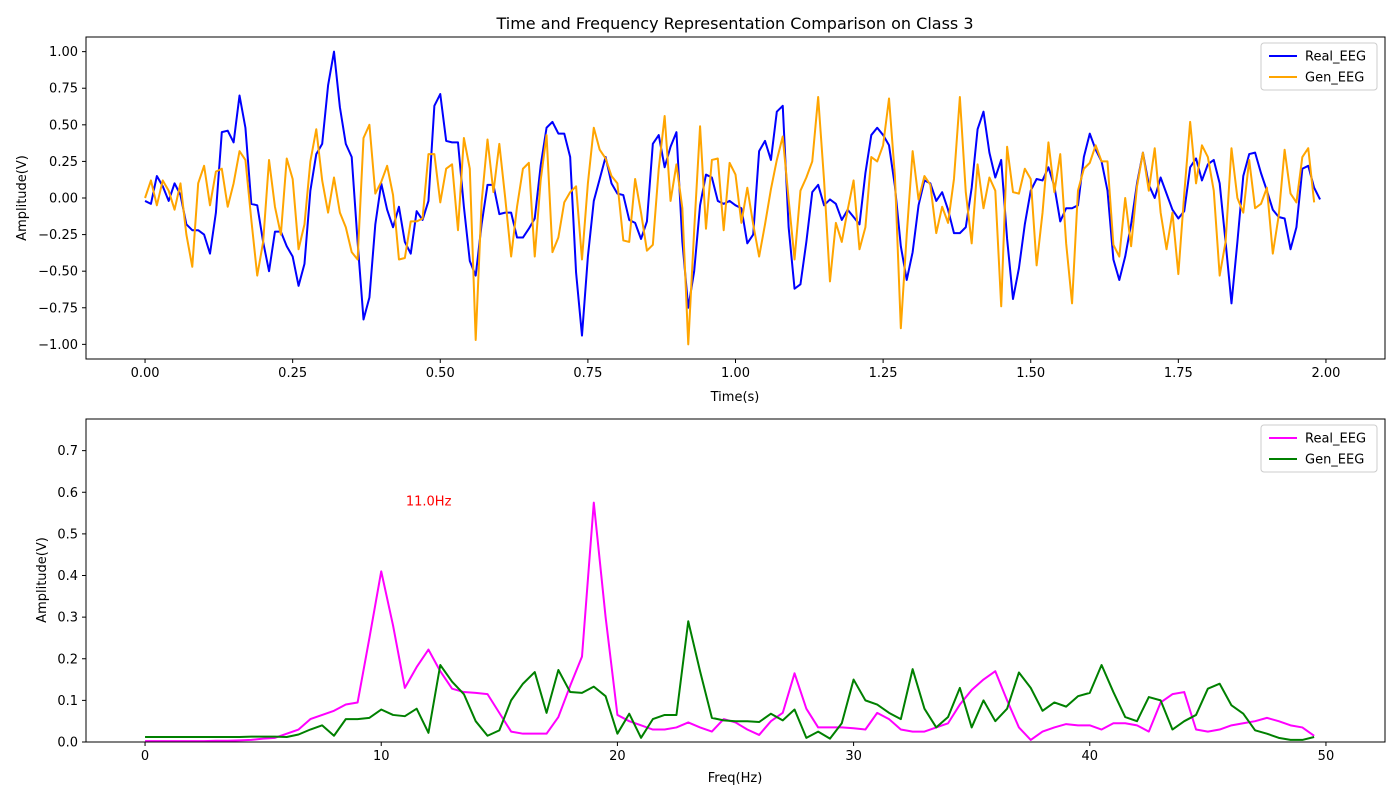 The width and height of the screenshot is (1400, 800). Describe the element at coordinates (735, 778) in the screenshot. I see `freq-x-axis-label: Freq(Hz)` at that location.